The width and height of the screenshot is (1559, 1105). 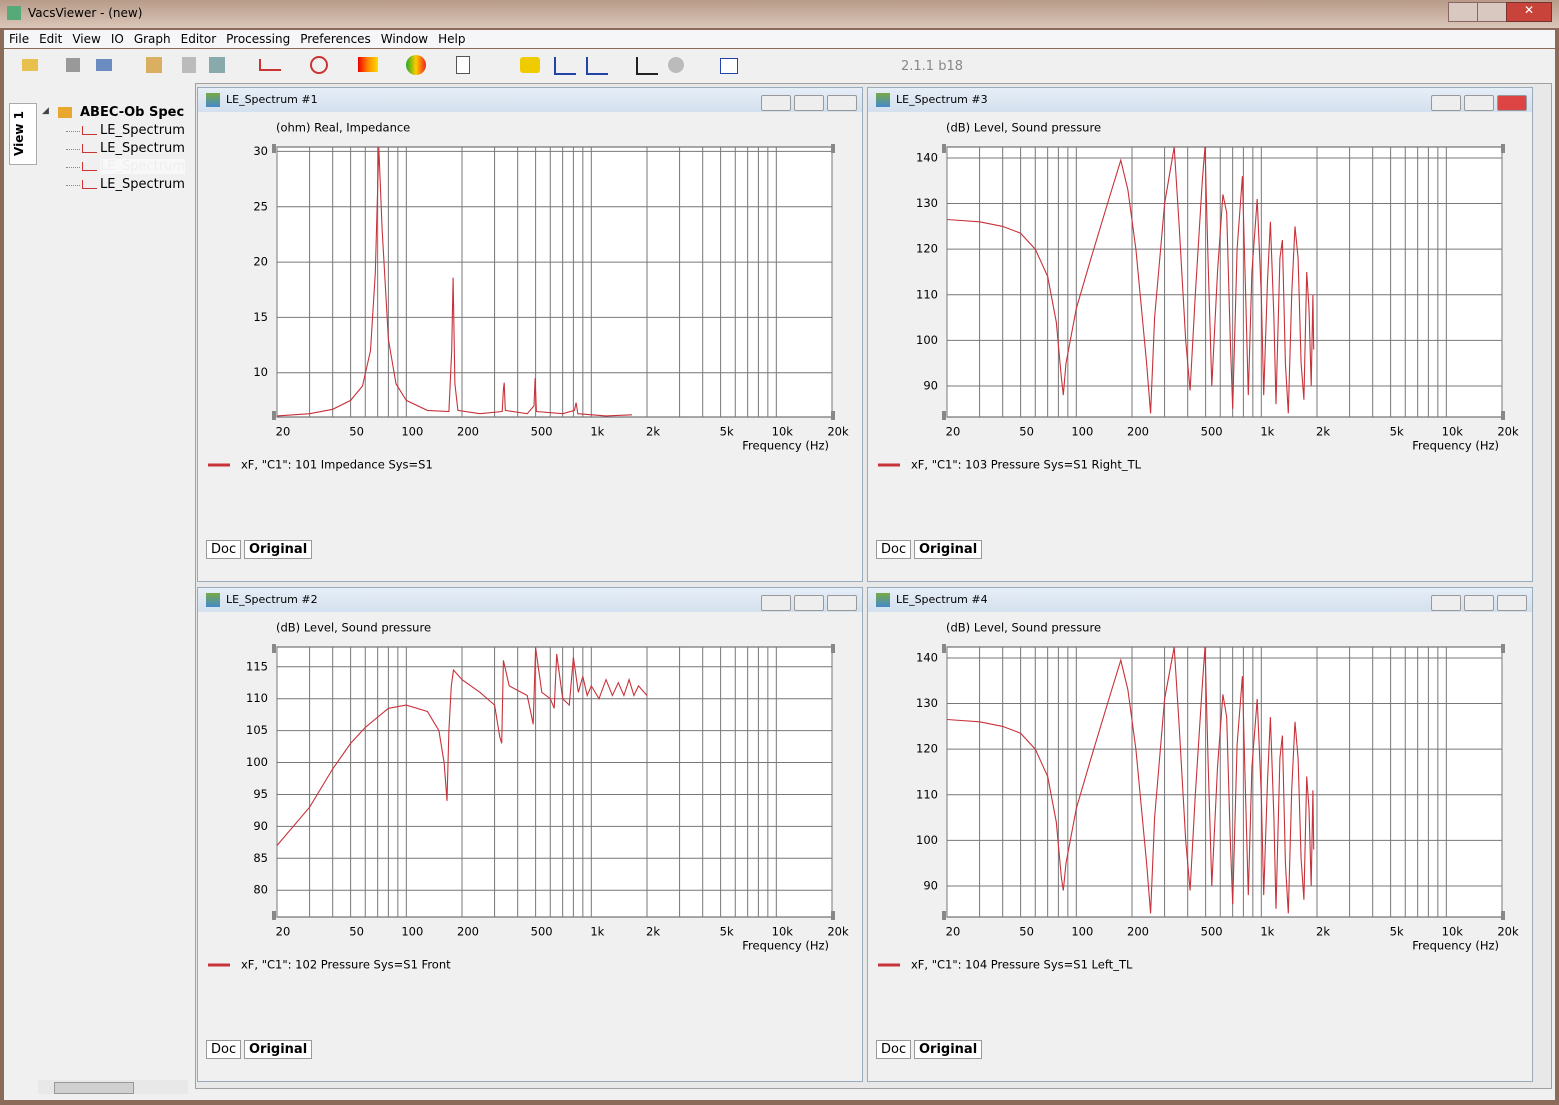 I want to click on window-header: LE_Spectrum #4, so click(x=1200, y=600).